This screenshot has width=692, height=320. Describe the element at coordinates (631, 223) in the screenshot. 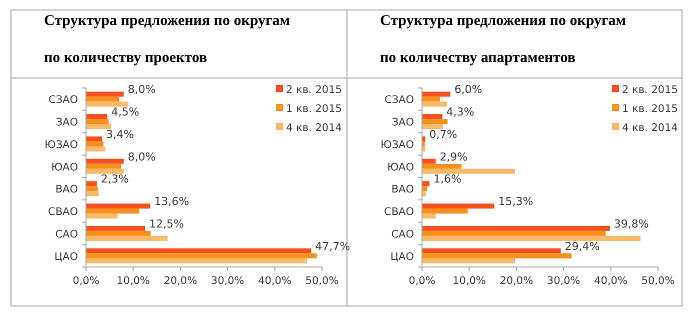

I see `data-label: 39,8%` at that location.